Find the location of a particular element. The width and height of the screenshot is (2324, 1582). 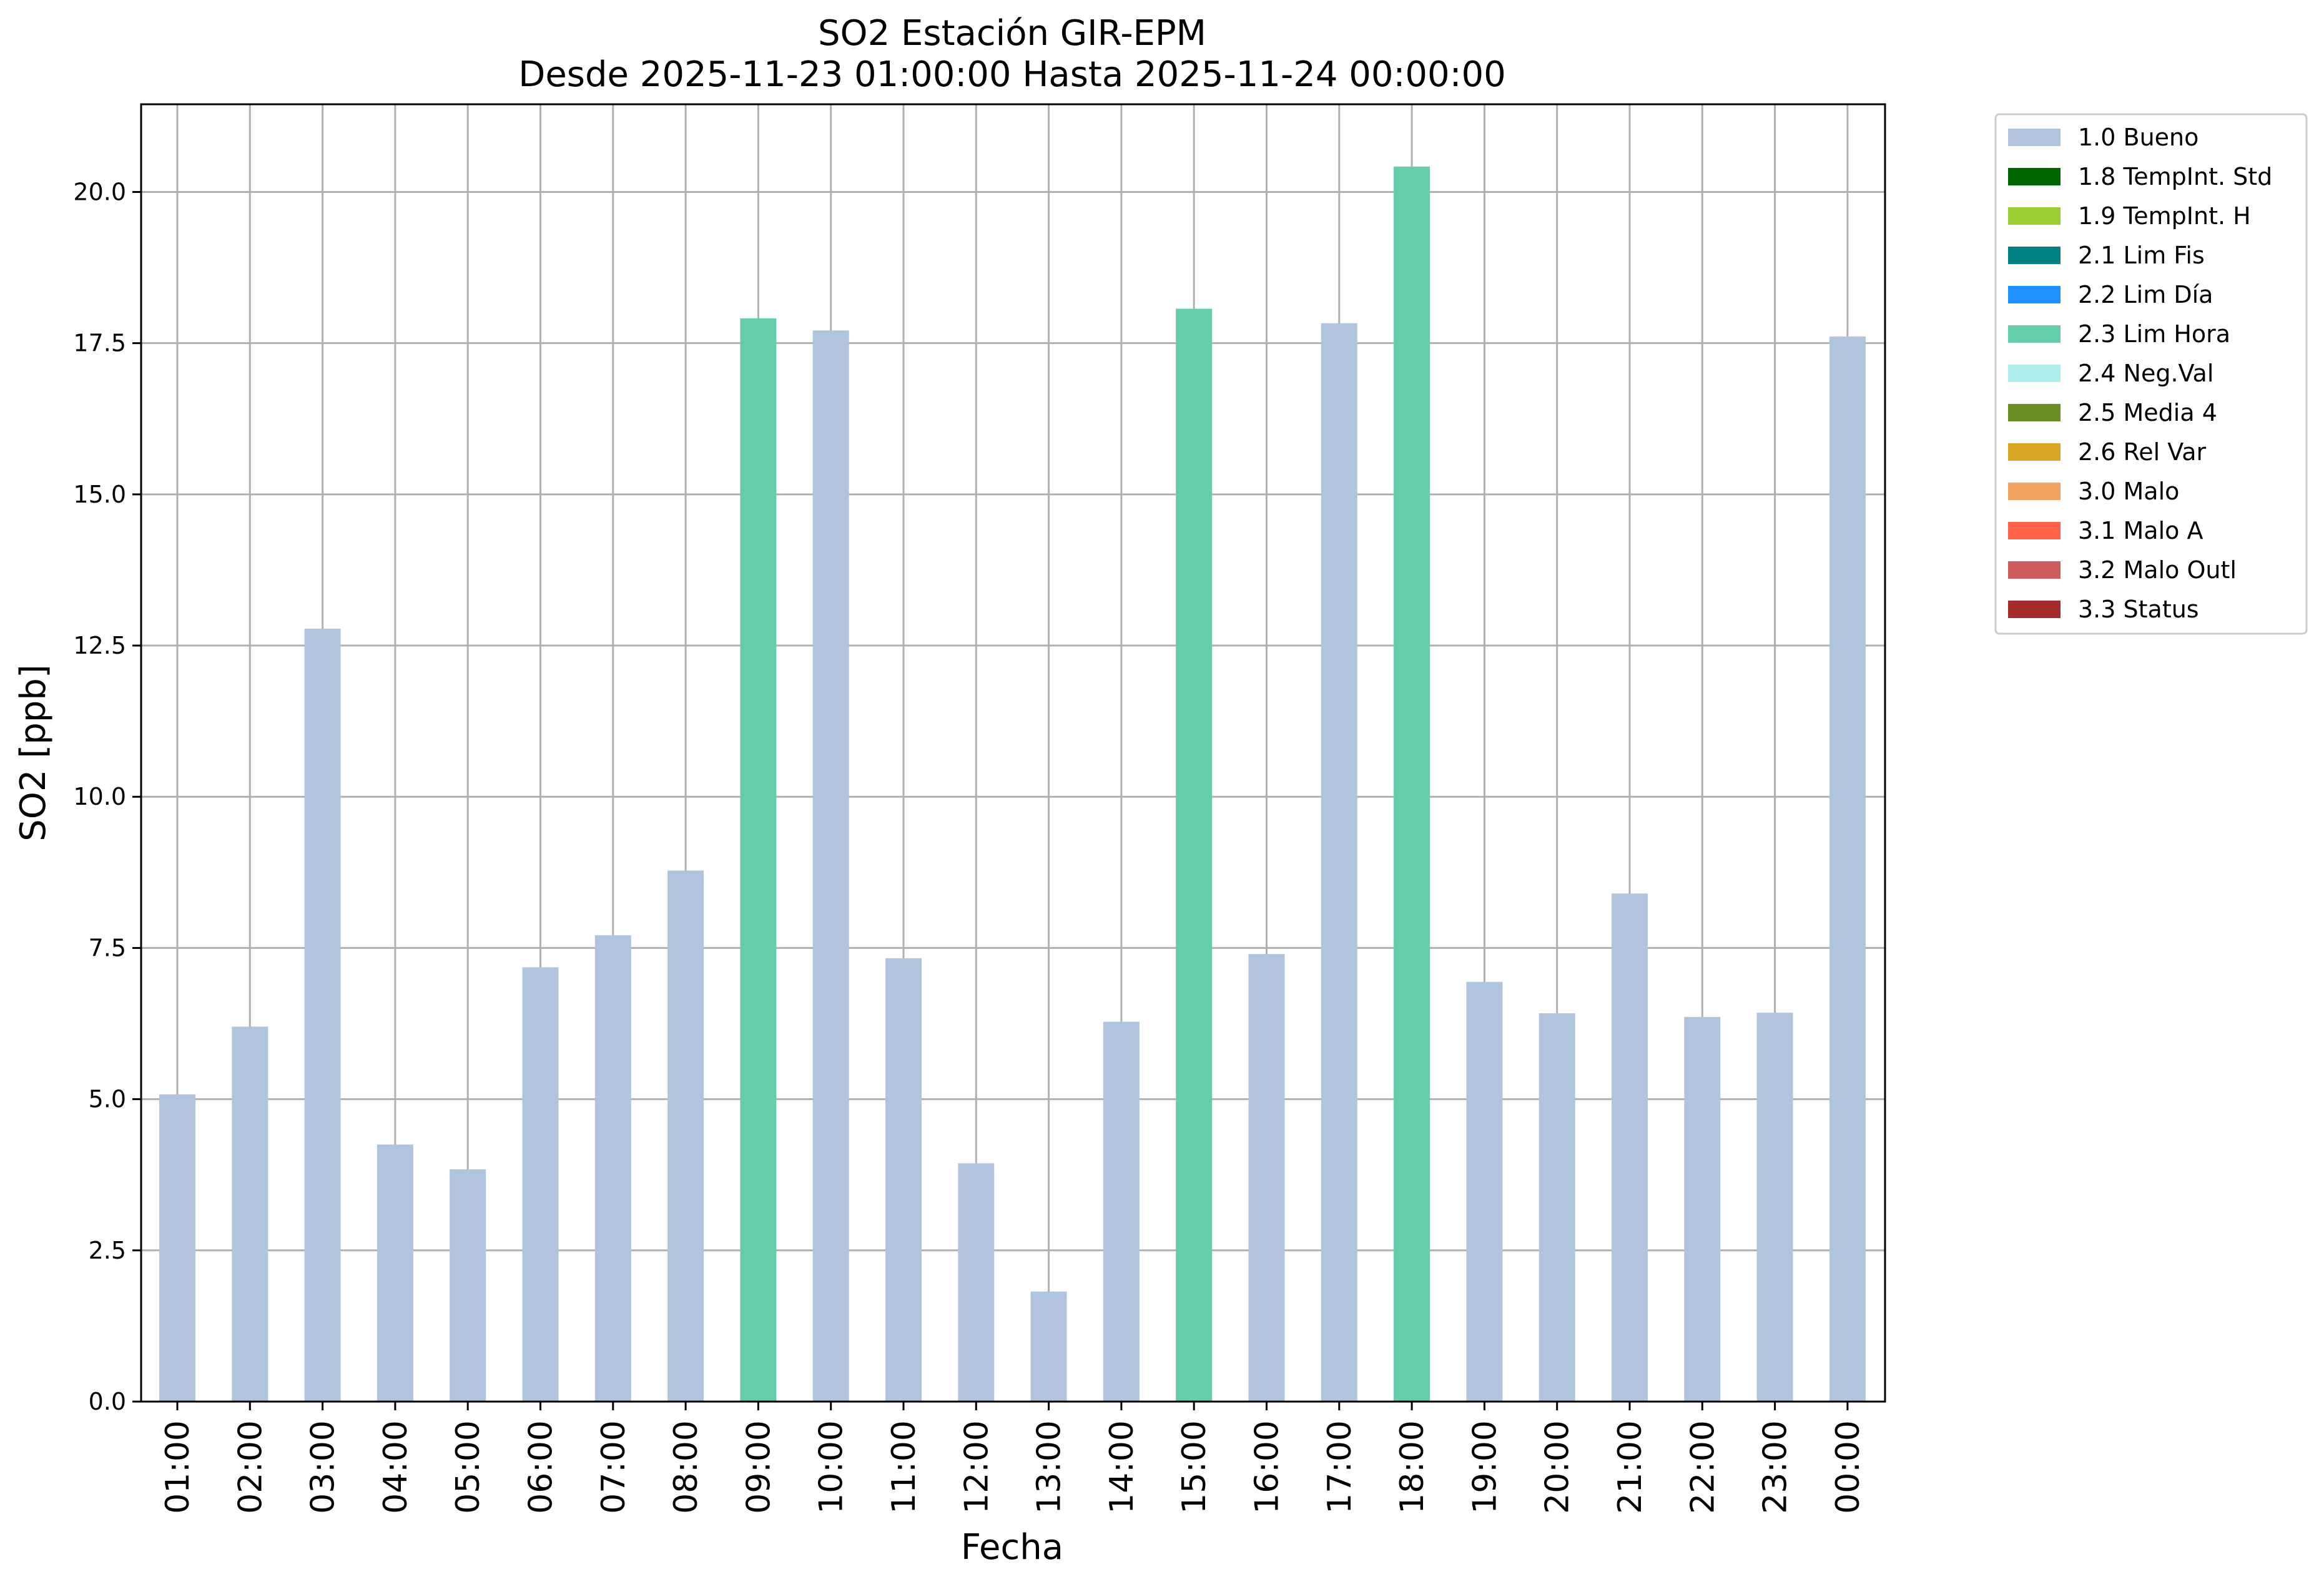

bar-04:00 is located at coordinates (395, 1273).